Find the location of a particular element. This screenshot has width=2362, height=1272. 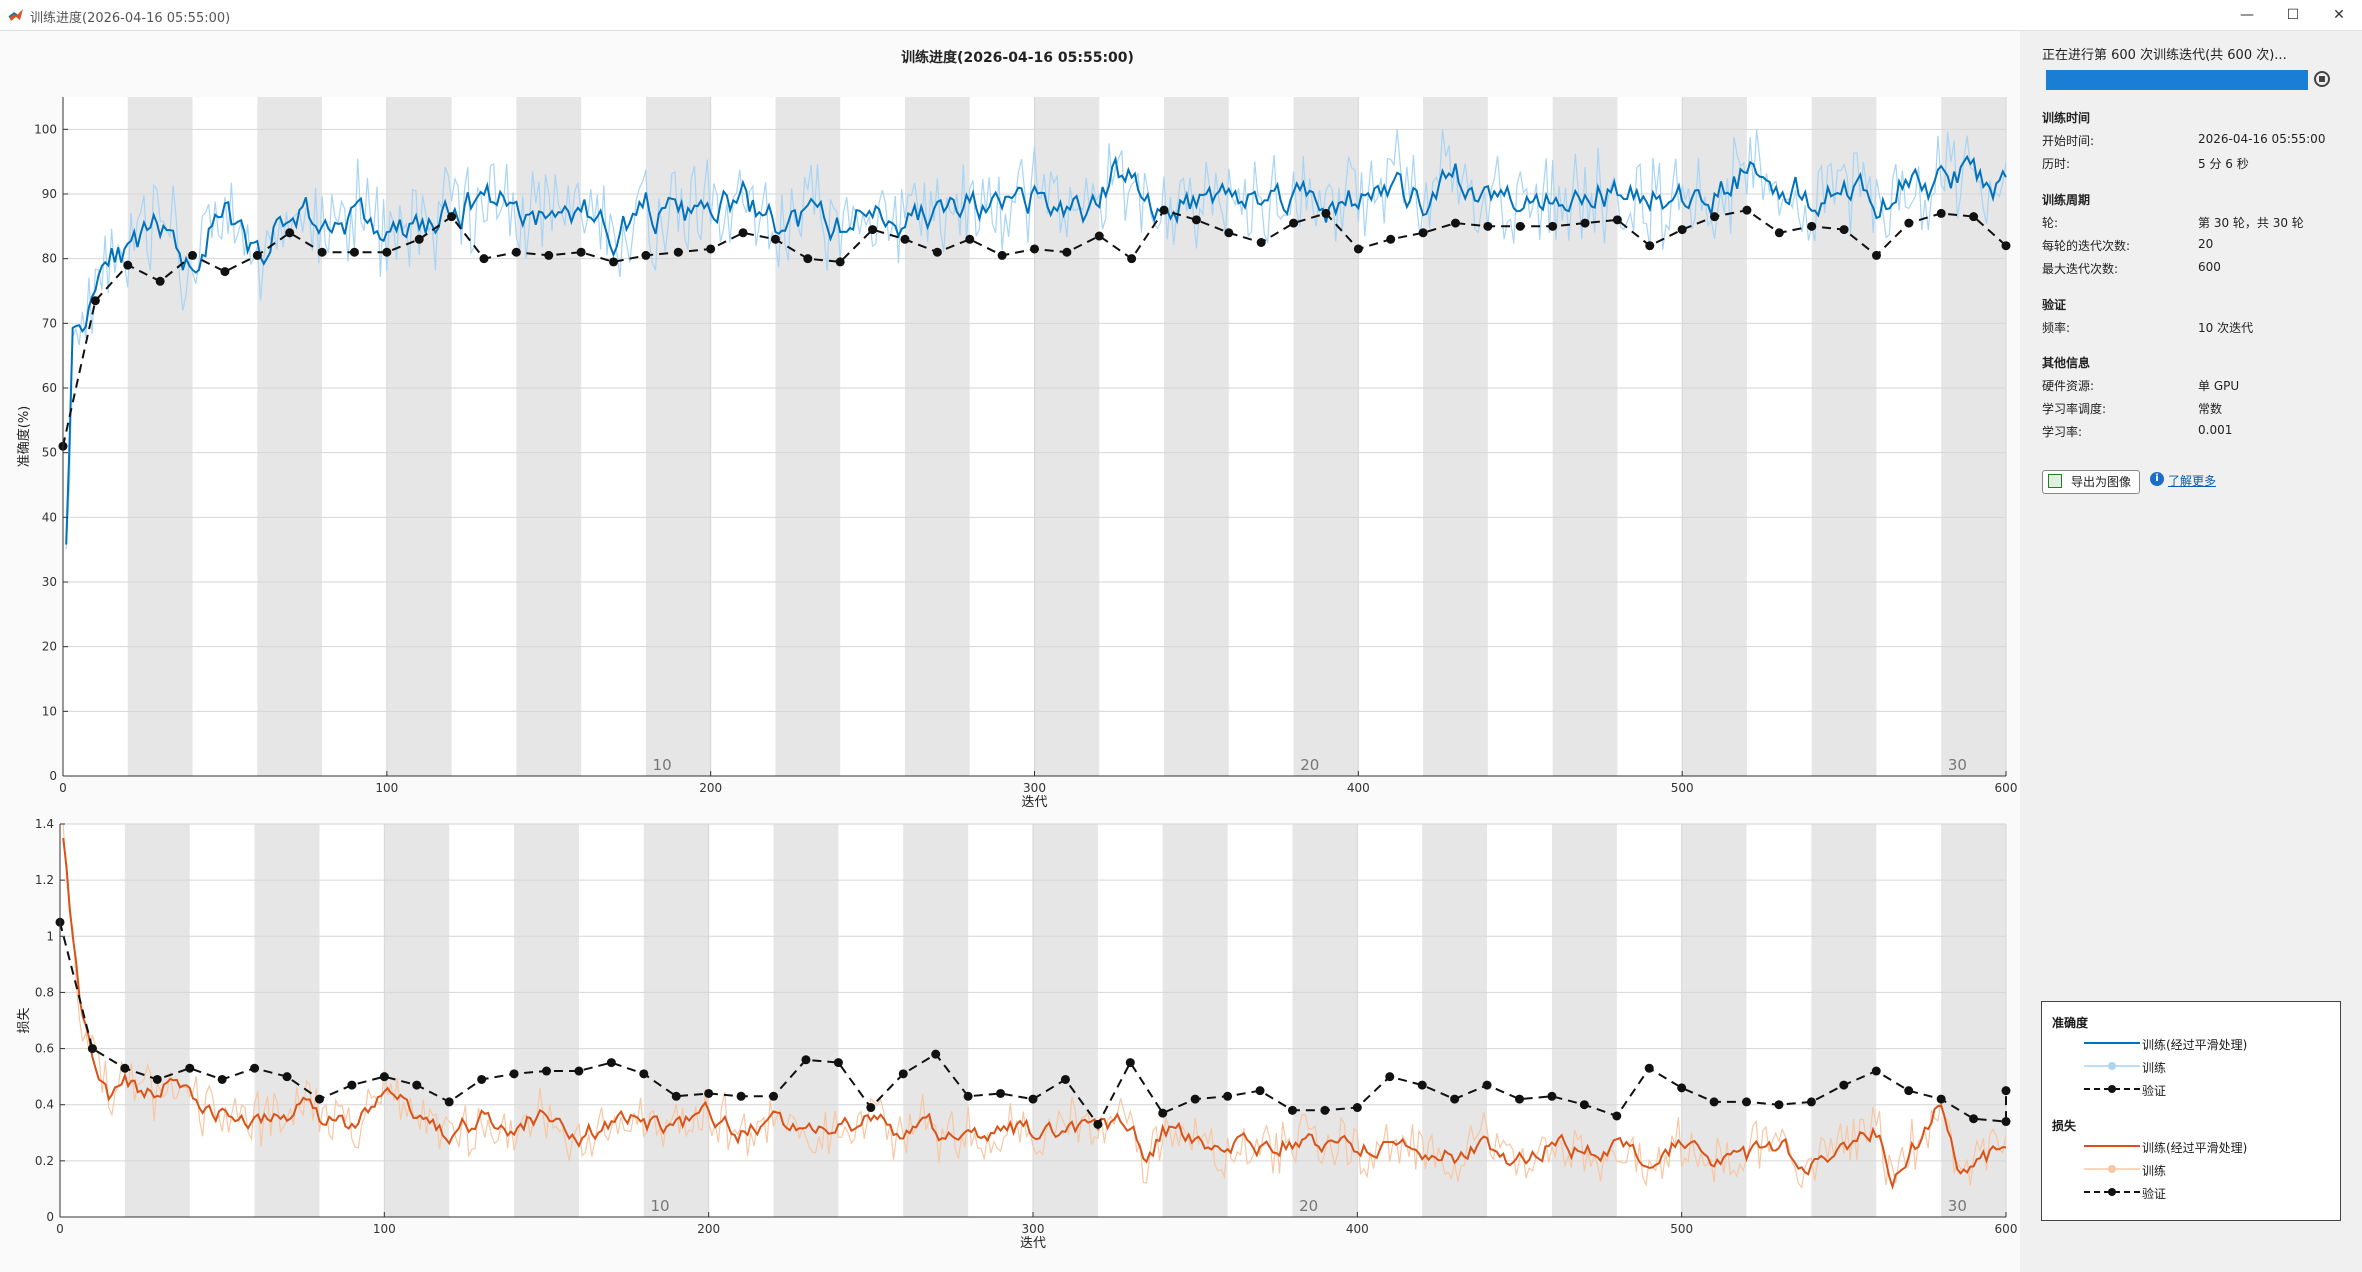

epoch-value: 第 30 轮，共 30 轮 is located at coordinates (2251, 223).